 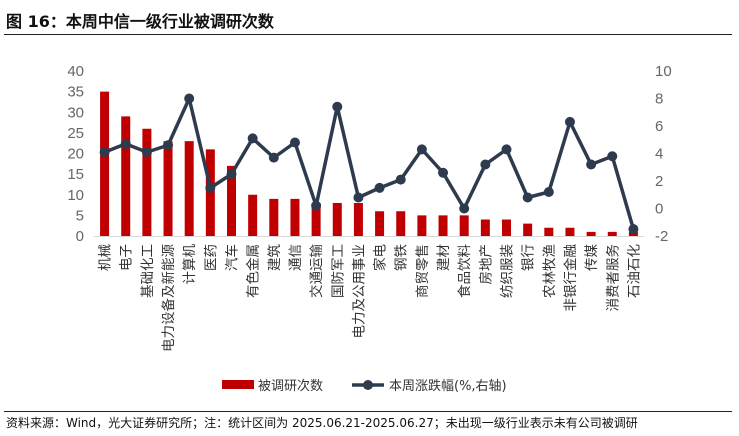 I want to click on category-label: 通信, so click(x=296, y=257).